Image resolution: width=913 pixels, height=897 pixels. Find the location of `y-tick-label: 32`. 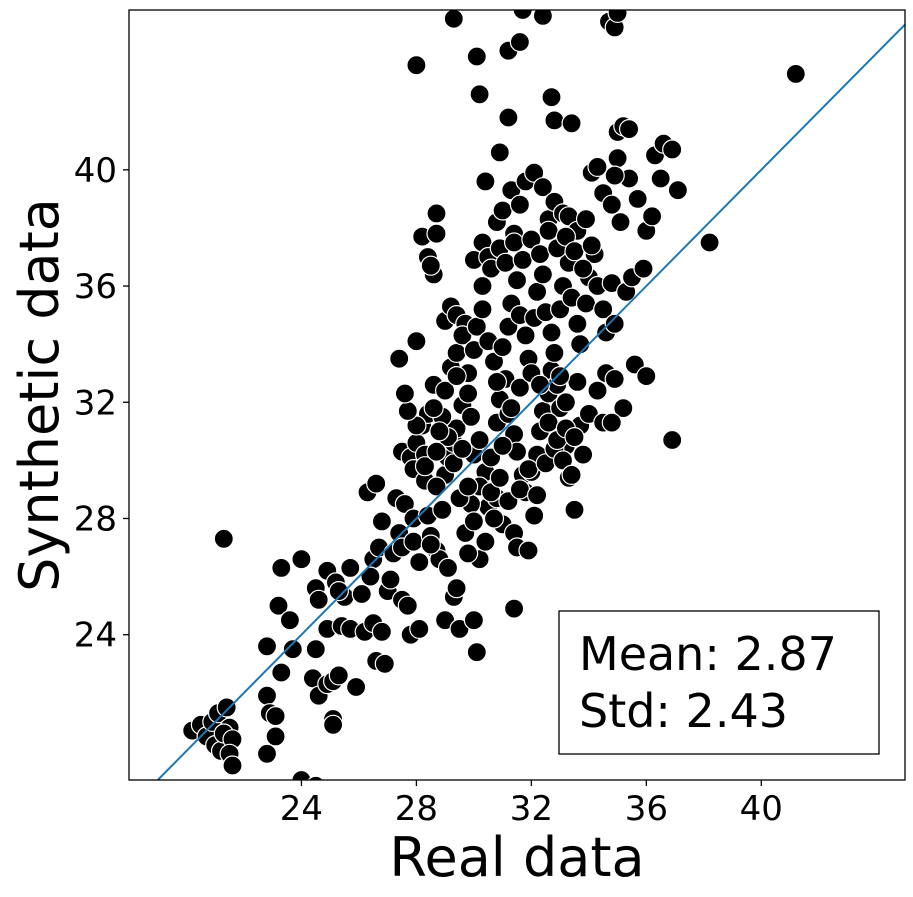

y-tick-label: 32 is located at coordinates (95, 403).